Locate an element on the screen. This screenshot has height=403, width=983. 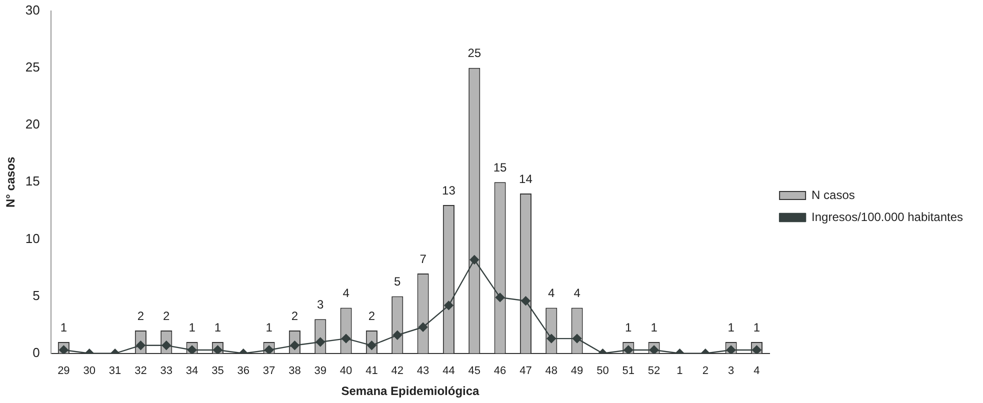
x-tick-label: 45 is located at coordinates (474, 371).